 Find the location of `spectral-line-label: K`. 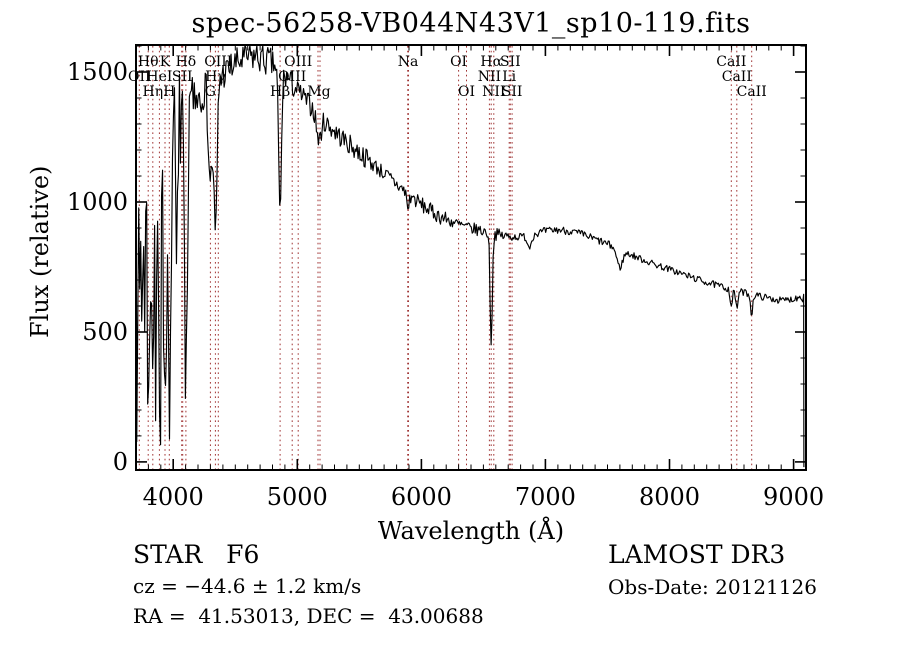

spectral-line-label: K is located at coordinates (165, 62).